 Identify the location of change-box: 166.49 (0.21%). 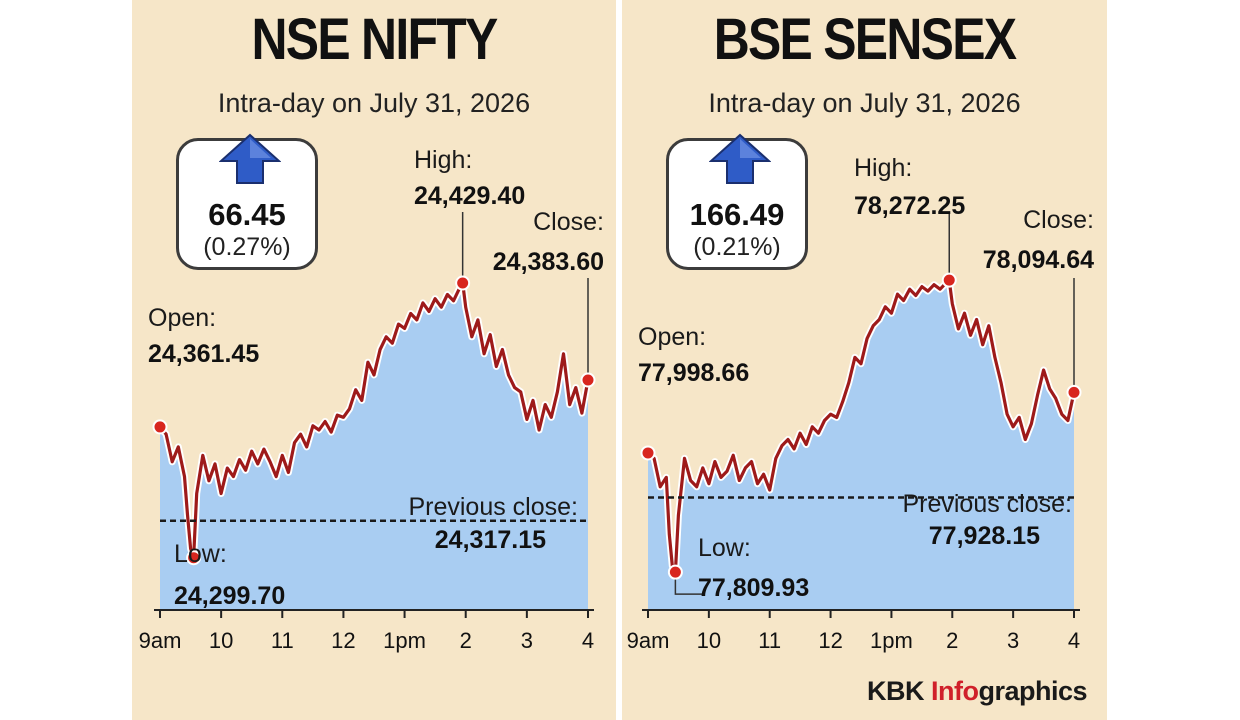
(737, 201).